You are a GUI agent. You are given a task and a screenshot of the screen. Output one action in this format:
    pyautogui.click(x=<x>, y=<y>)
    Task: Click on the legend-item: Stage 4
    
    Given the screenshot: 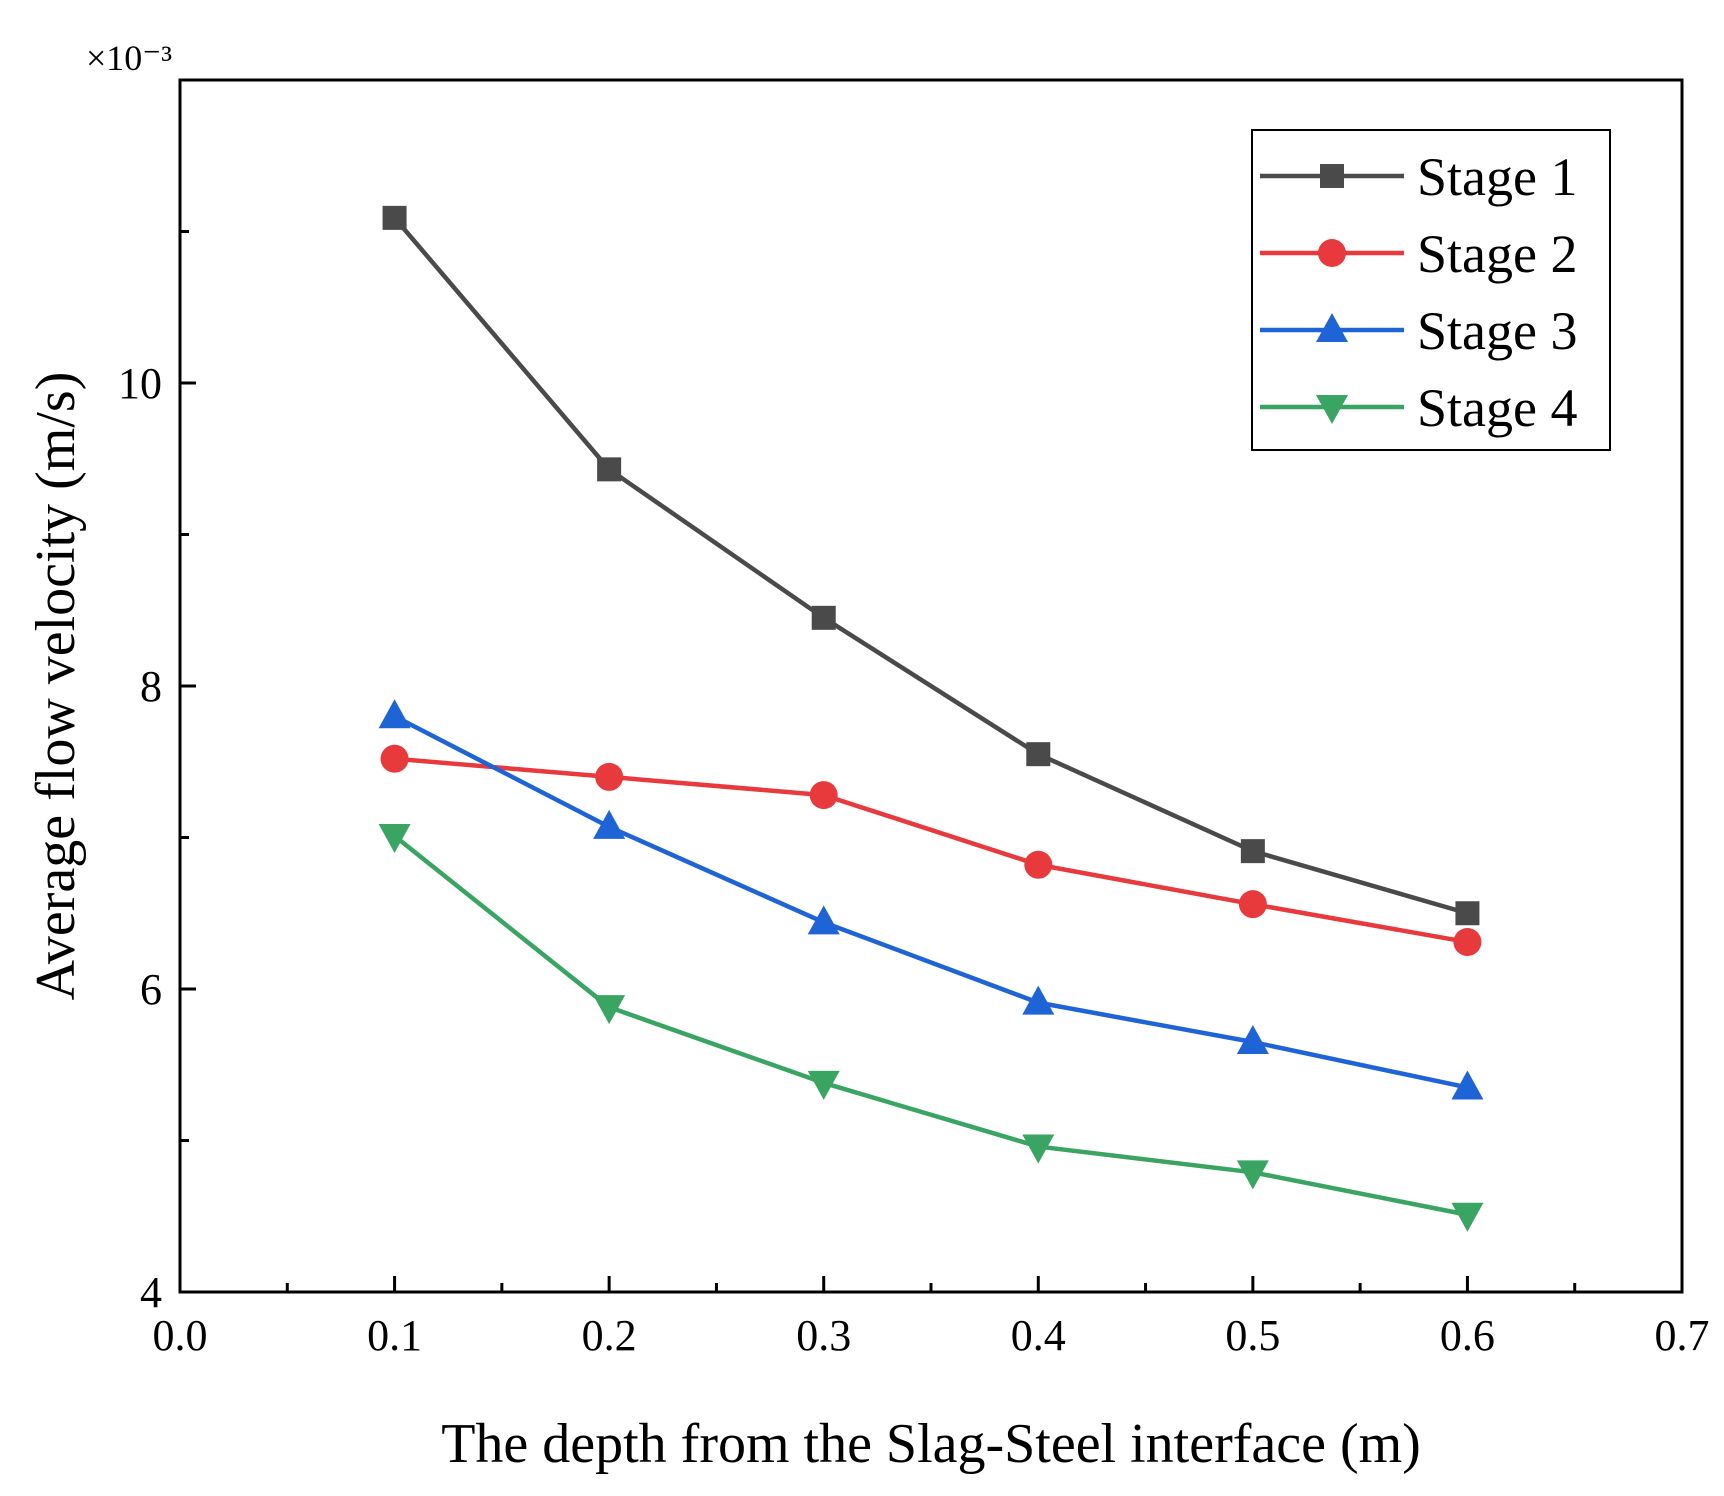 What is the action you would take?
    pyautogui.click(x=1418, y=408)
    